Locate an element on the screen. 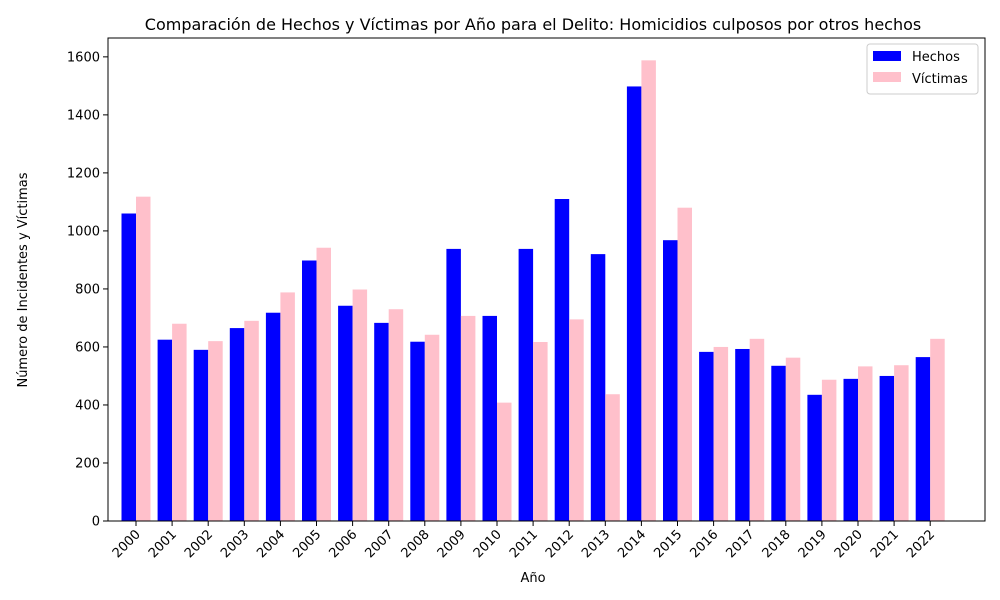  bar-vctimas-2007 is located at coordinates (396, 415).